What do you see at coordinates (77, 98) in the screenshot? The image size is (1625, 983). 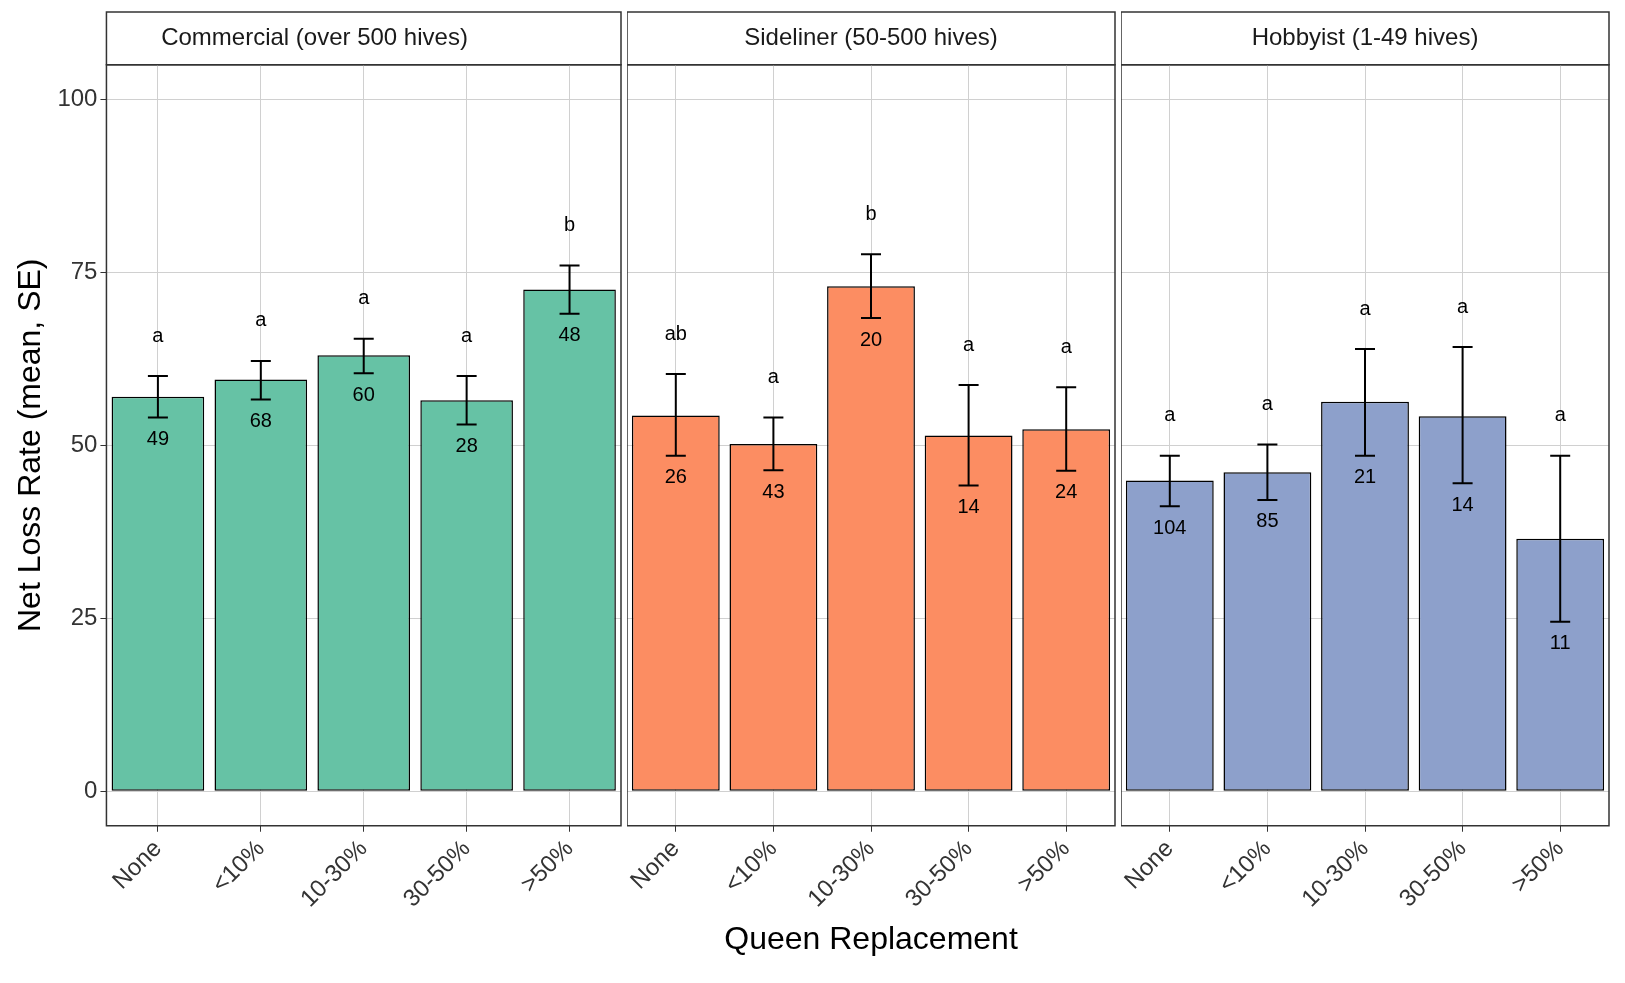 I see `y-tick-label: 100` at bounding box center [77, 98].